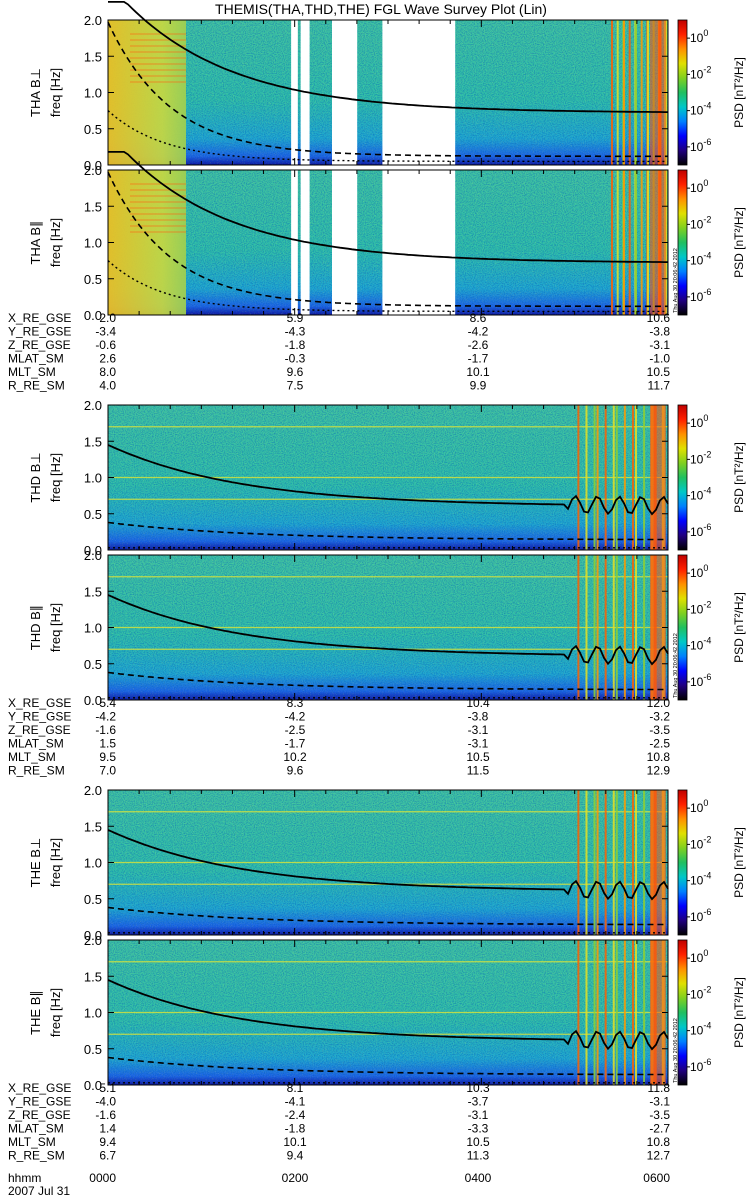  I want to click on ephemeris-value: -4.2, so click(478, 332).